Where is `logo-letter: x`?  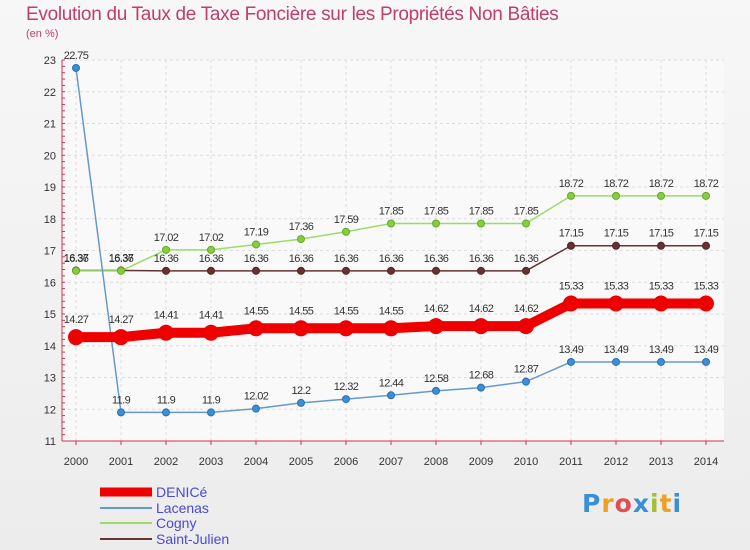
logo-letter: x is located at coordinates (641, 503).